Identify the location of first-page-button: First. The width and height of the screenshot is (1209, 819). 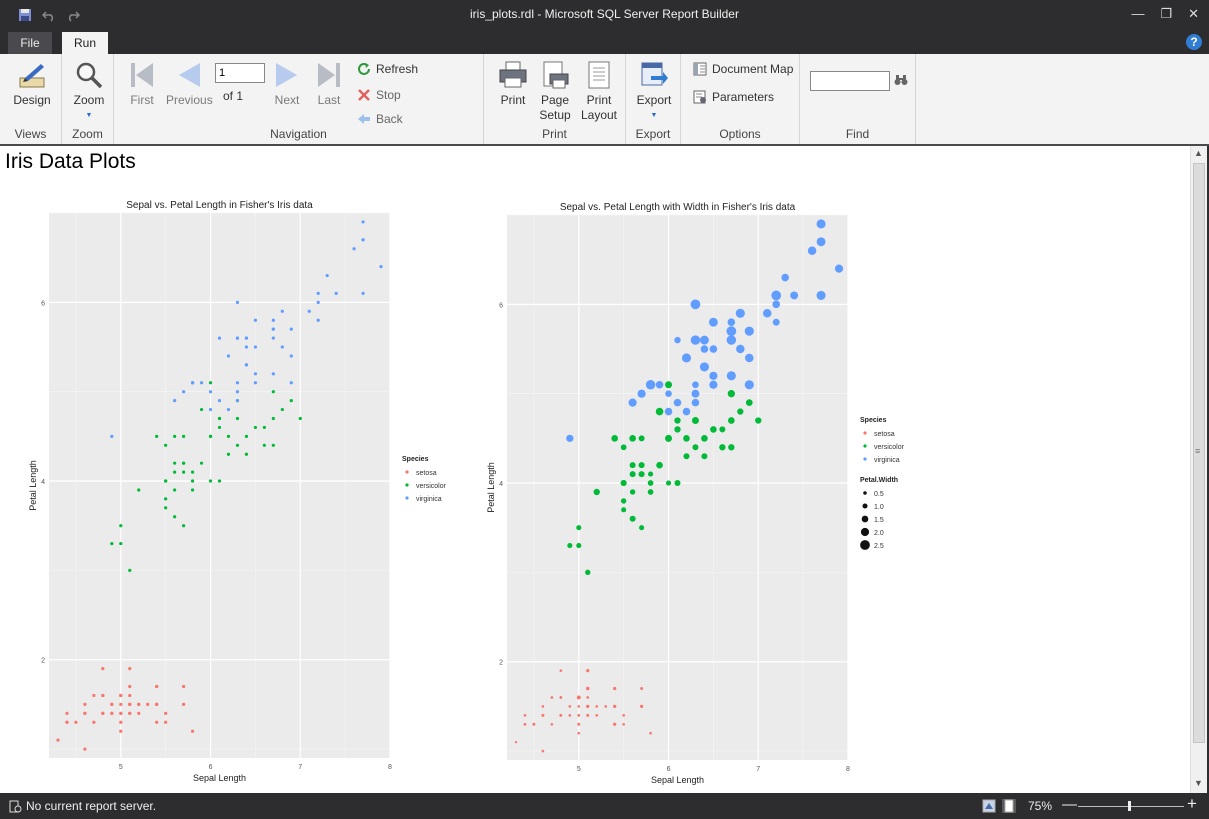
(142, 84).